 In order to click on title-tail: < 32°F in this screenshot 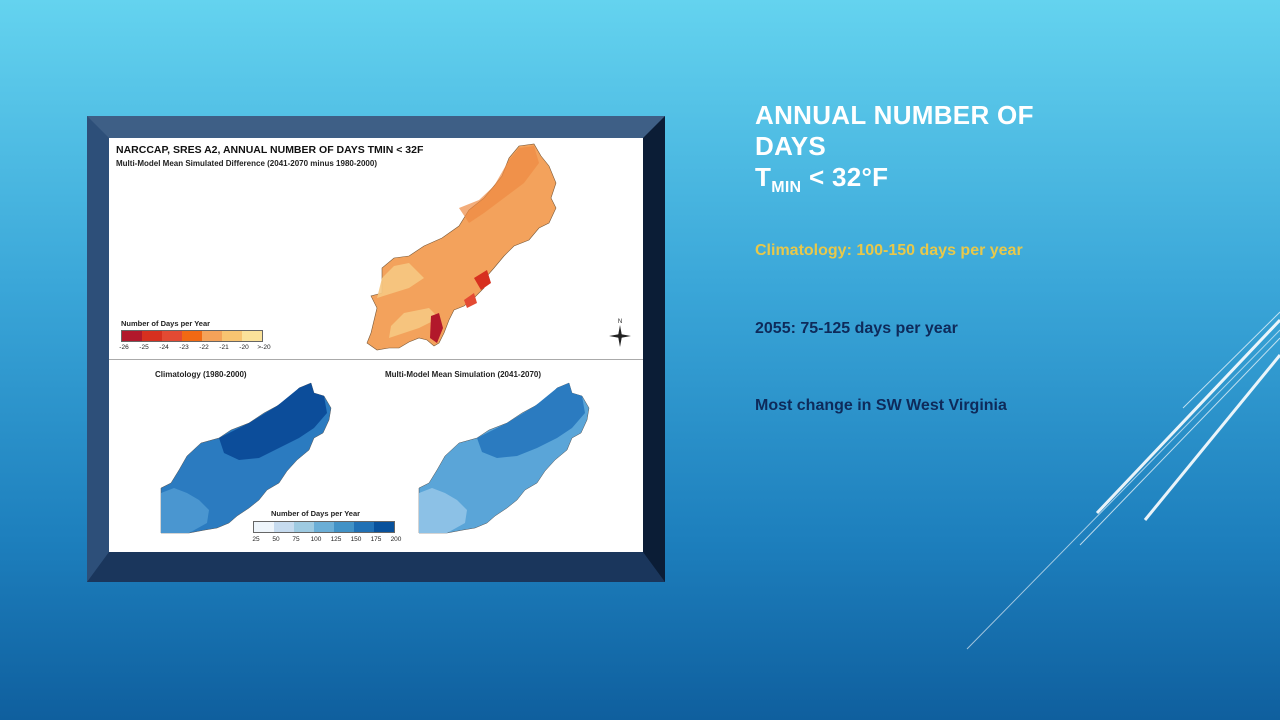, I will do `click(845, 177)`.